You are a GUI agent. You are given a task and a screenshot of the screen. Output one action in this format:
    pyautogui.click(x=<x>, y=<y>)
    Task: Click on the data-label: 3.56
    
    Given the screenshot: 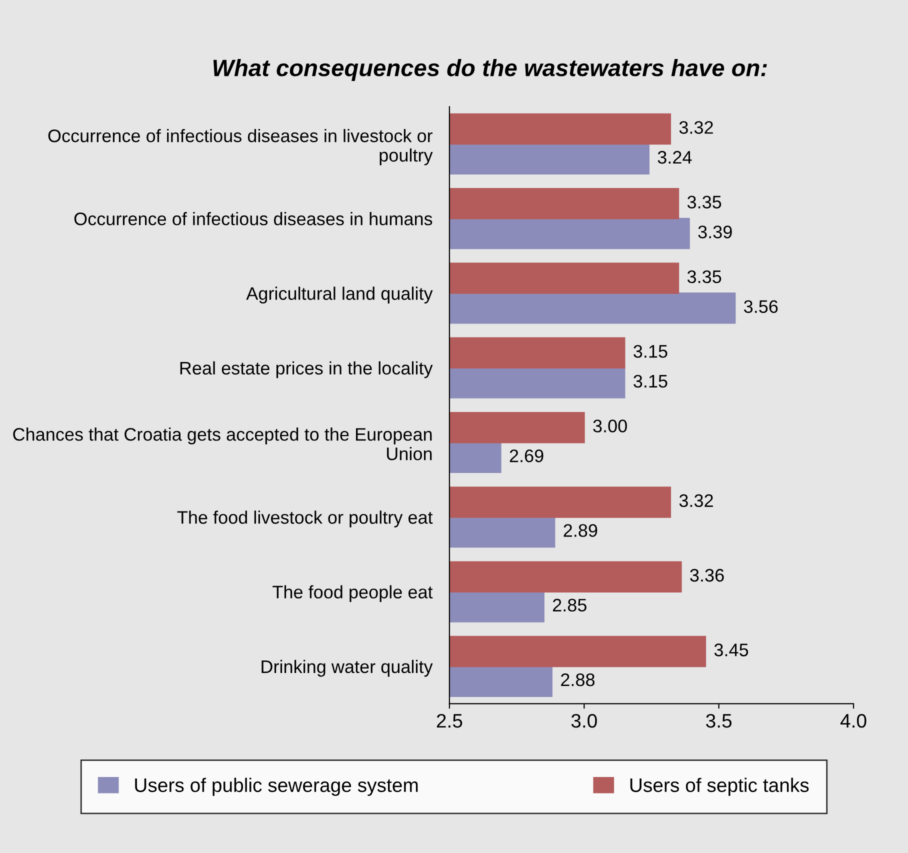 What is the action you would take?
    pyautogui.click(x=761, y=306)
    